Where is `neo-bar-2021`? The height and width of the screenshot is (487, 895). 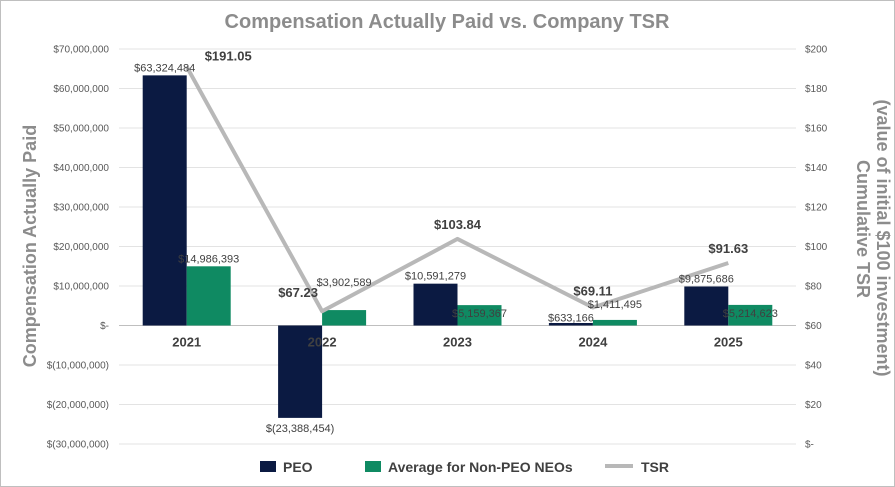
neo-bar-2021 is located at coordinates (208, 296).